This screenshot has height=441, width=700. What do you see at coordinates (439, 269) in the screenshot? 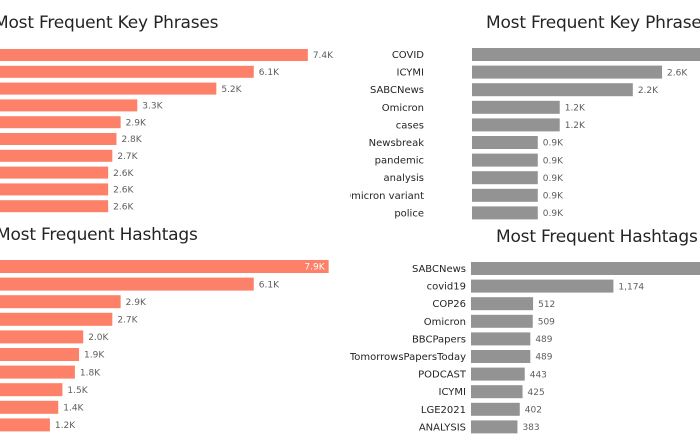
I see `category-label: SABCNews` at bounding box center [439, 269].